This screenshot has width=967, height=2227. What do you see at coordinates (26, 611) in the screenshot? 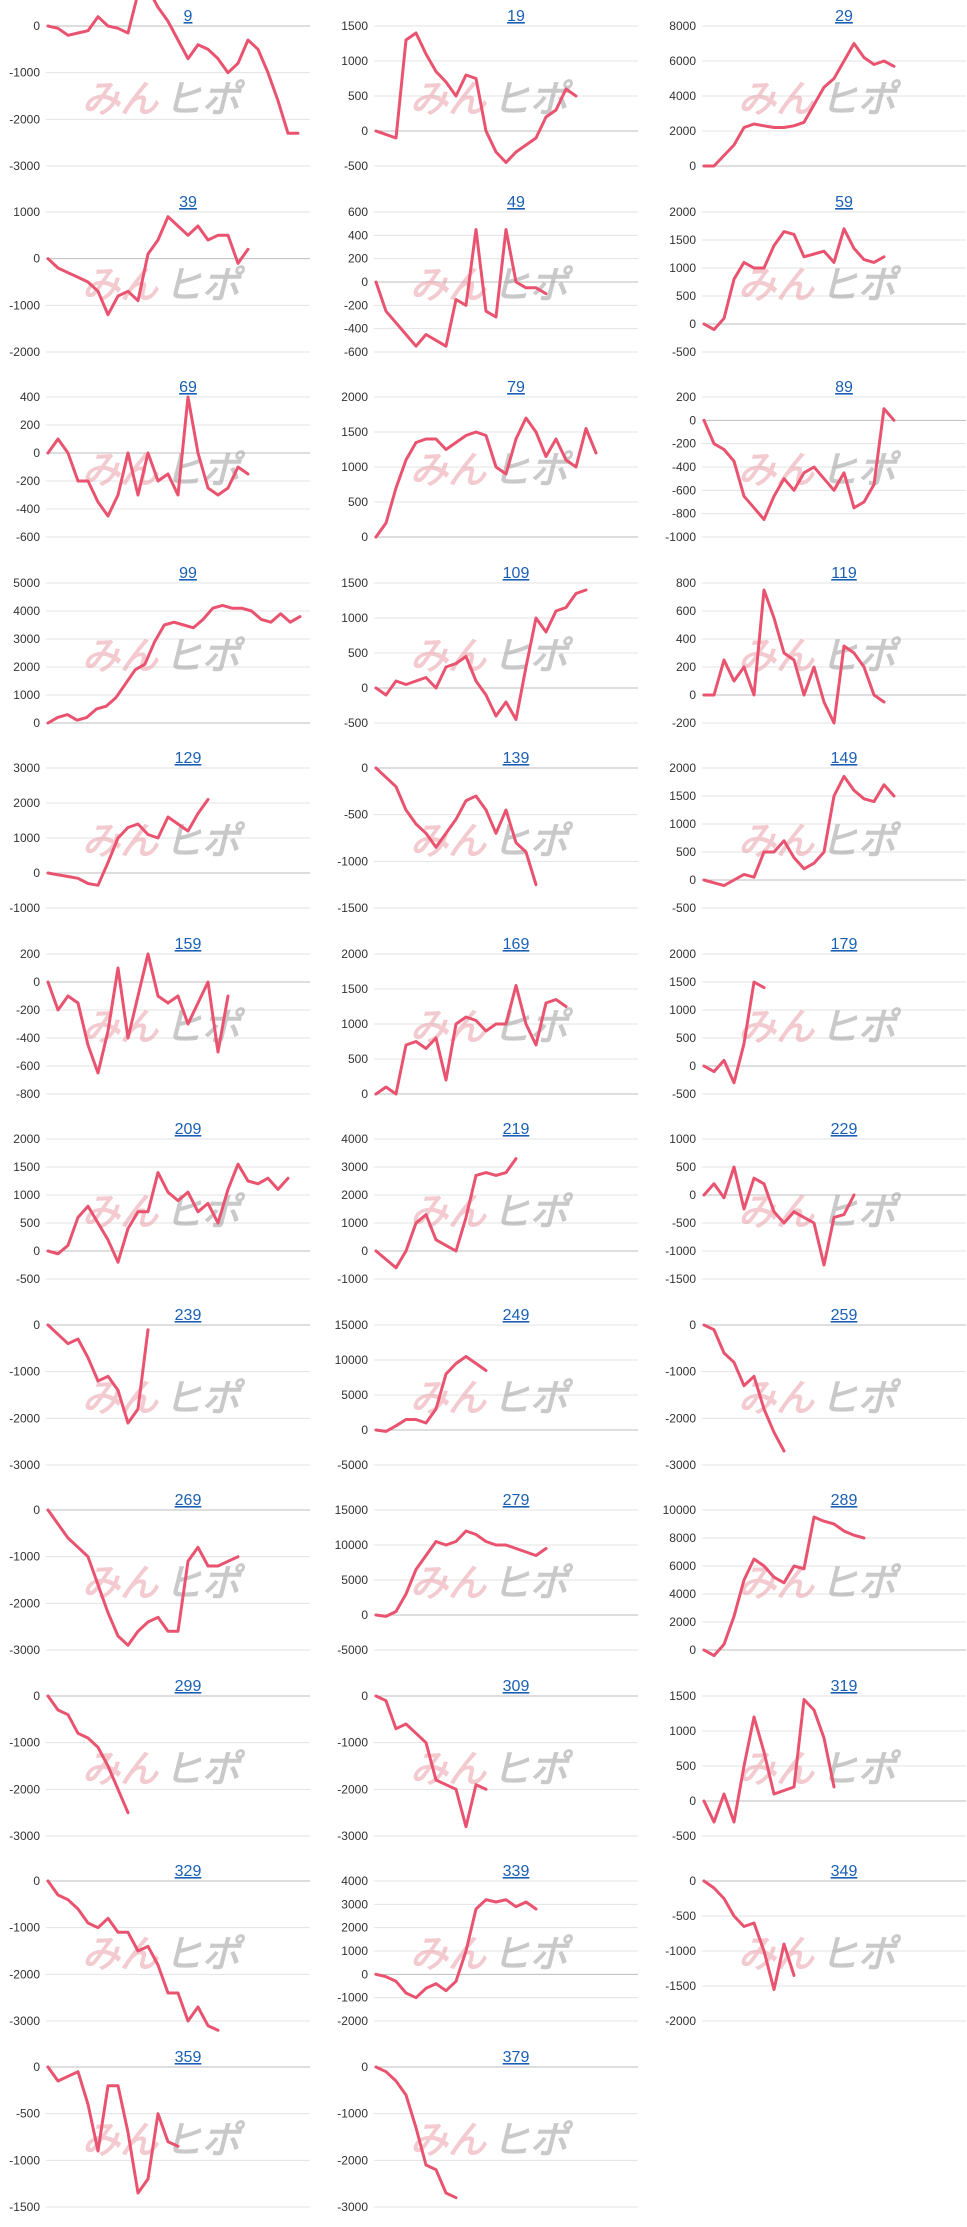
I see `y-tick-label: 4000` at bounding box center [26, 611].